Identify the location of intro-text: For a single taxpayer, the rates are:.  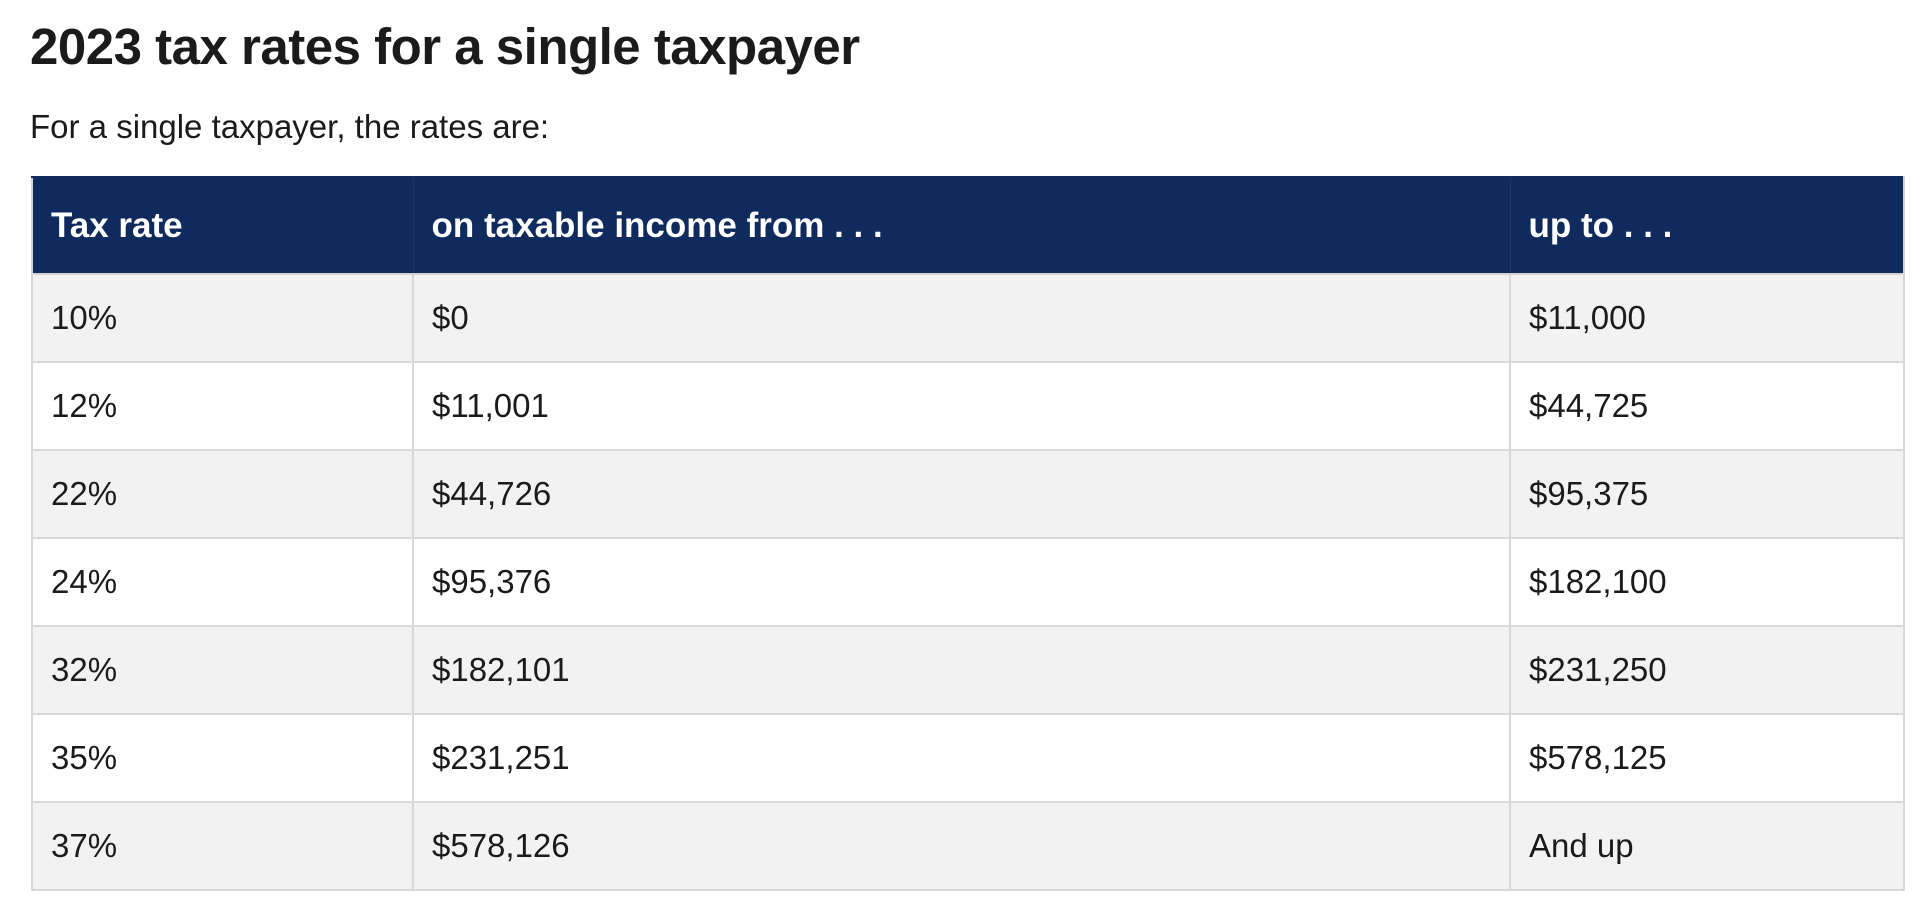
(290, 126).